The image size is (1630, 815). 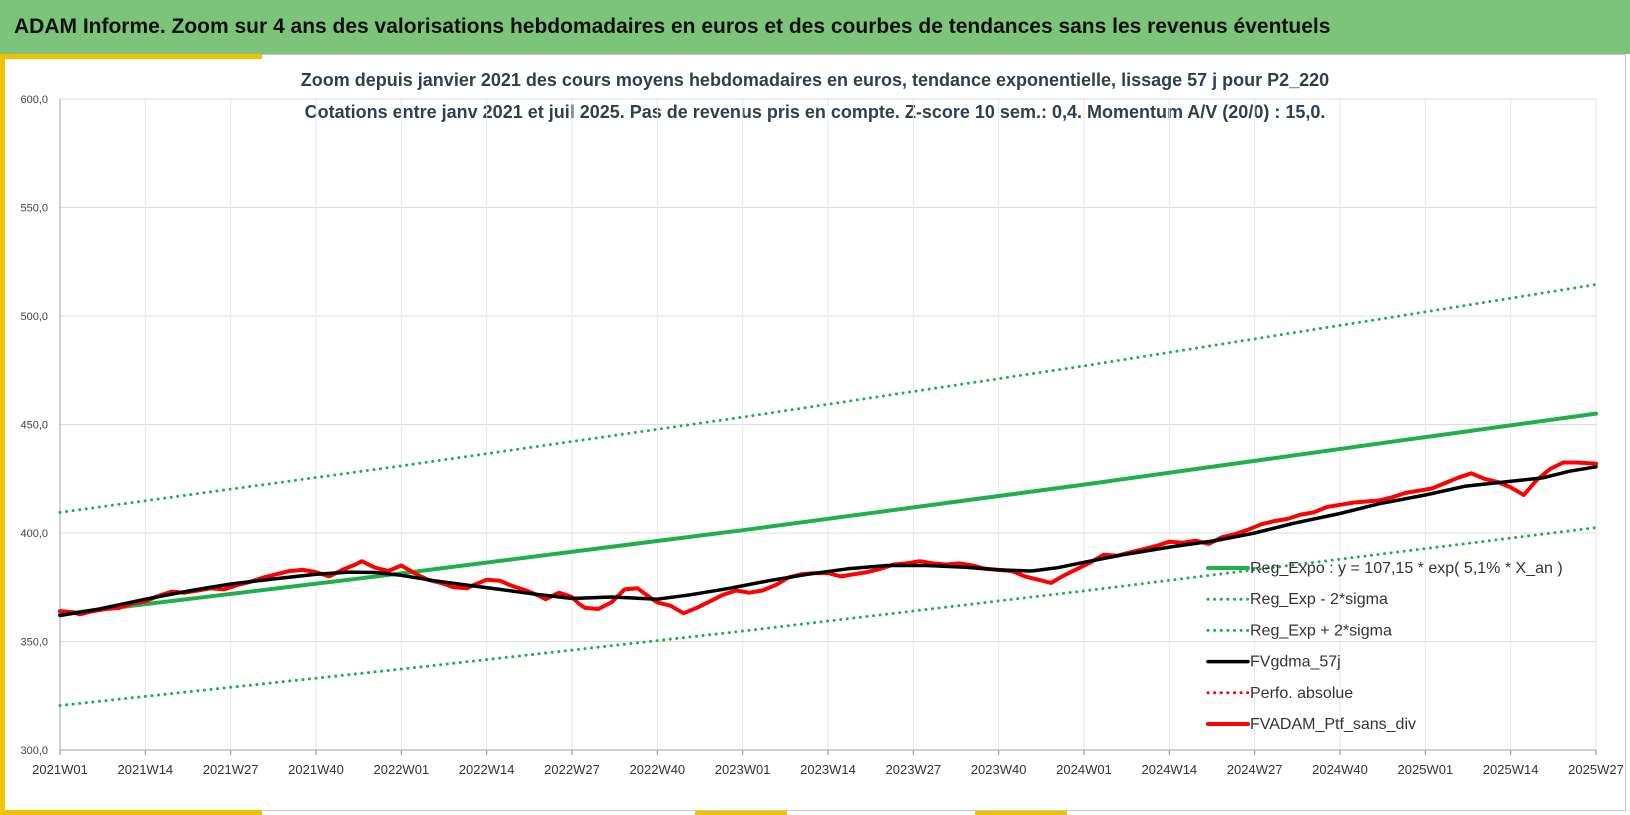 I want to click on legend-label: FVADAM_Ptf_sans_div, so click(x=1333, y=724).